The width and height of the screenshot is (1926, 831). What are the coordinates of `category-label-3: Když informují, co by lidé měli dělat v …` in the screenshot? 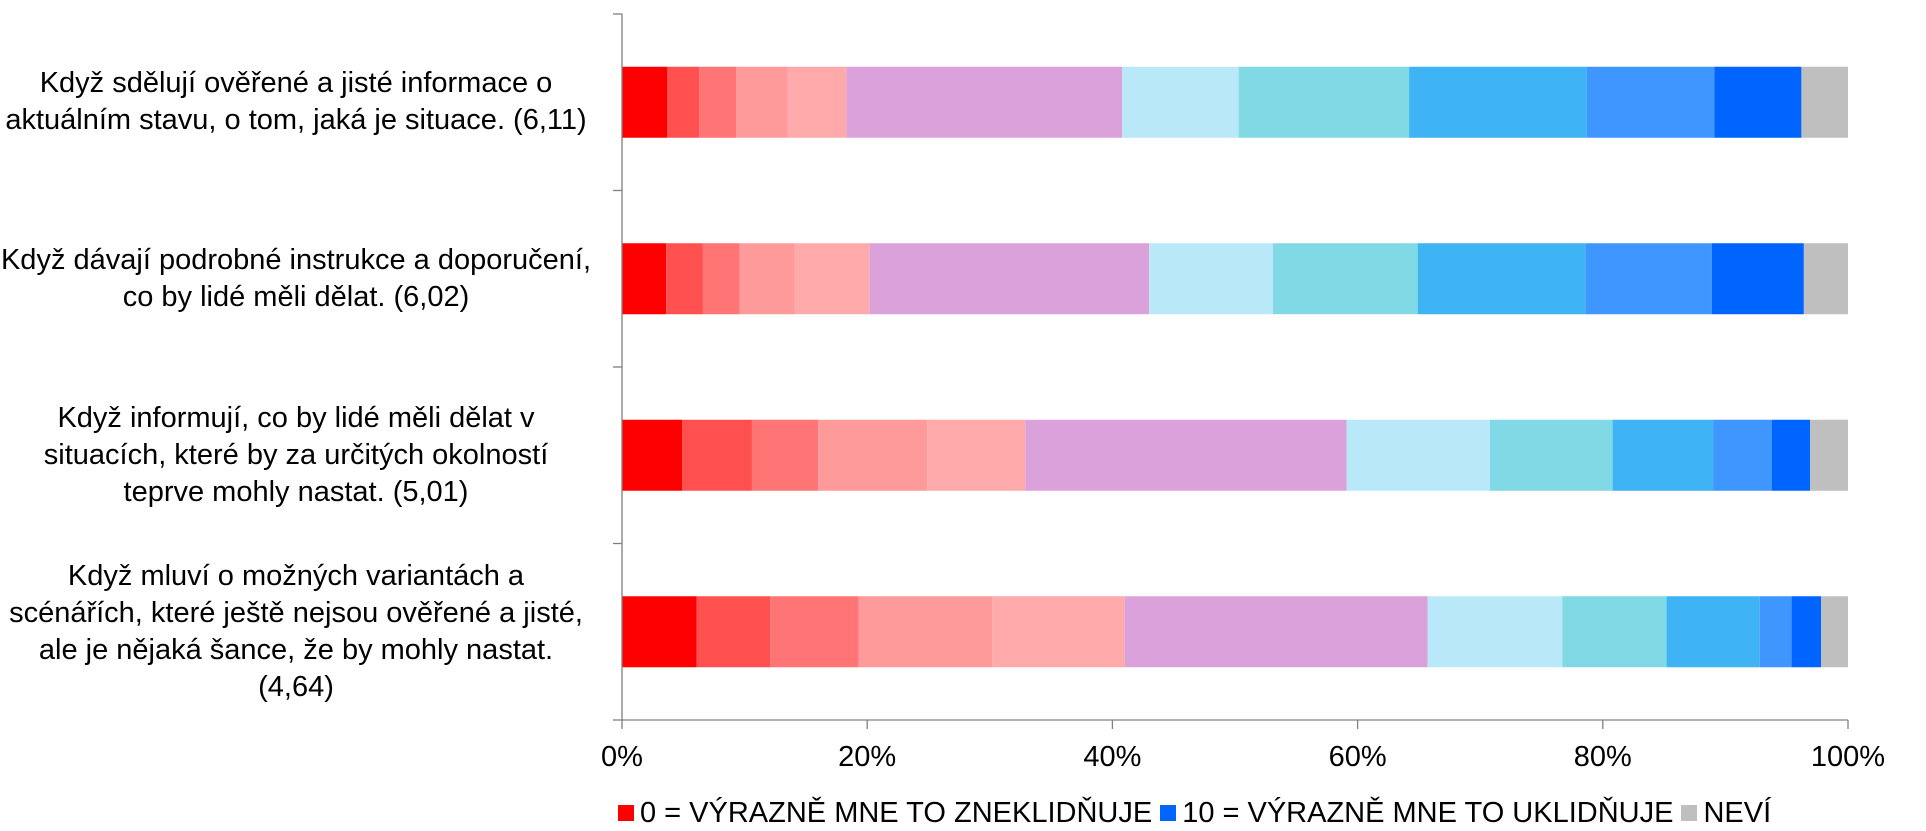 It's located at (296, 455).